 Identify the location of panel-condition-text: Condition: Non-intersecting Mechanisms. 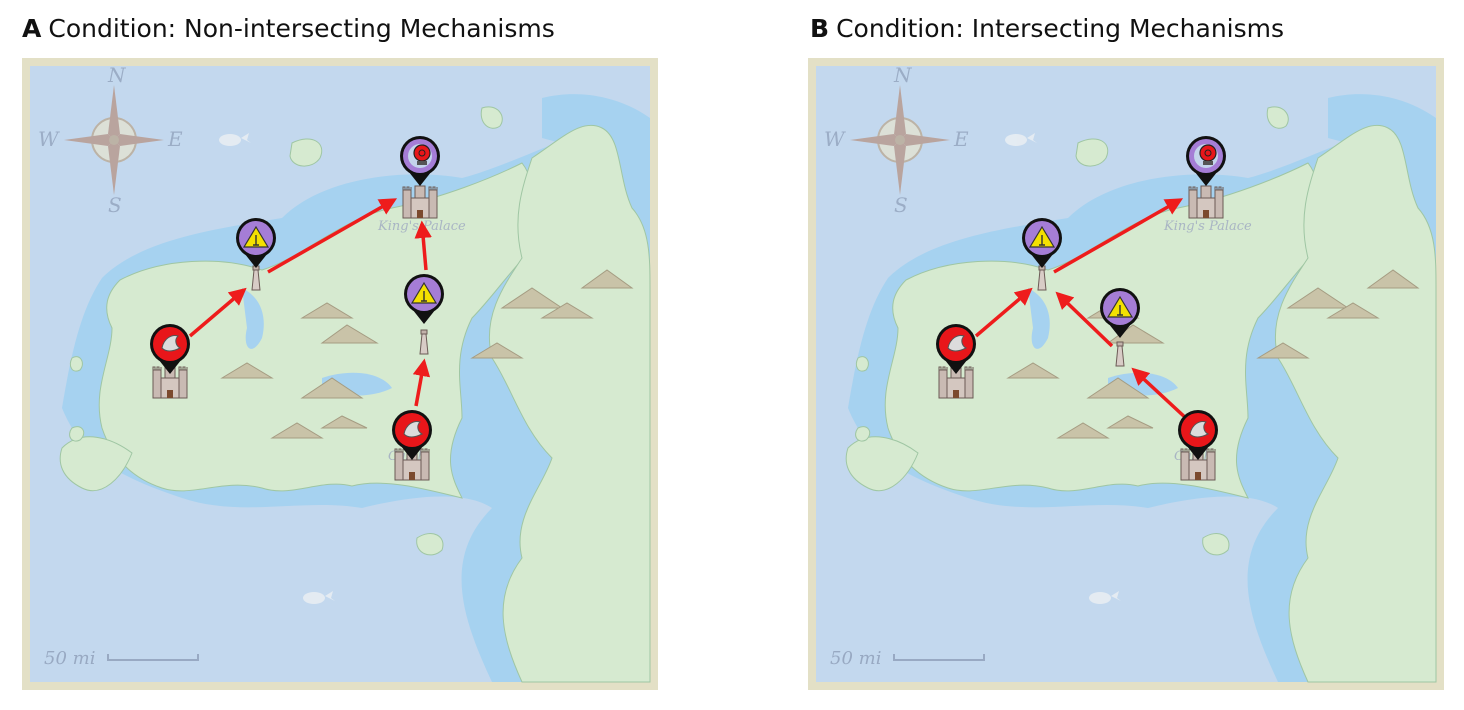
(301, 28).